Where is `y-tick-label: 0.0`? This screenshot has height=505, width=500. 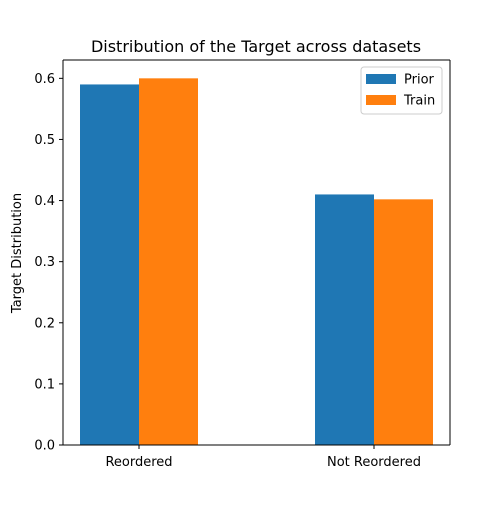 y-tick-label: 0.0 is located at coordinates (44, 446).